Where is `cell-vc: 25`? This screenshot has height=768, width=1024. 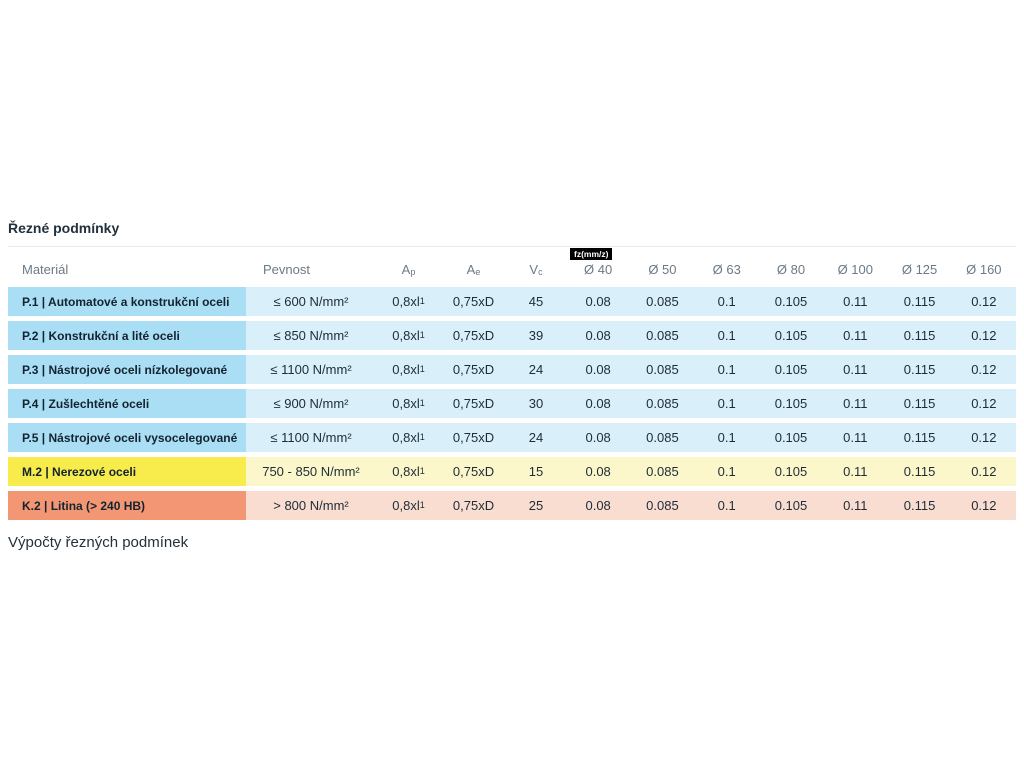
cell-vc: 25 is located at coordinates (536, 505).